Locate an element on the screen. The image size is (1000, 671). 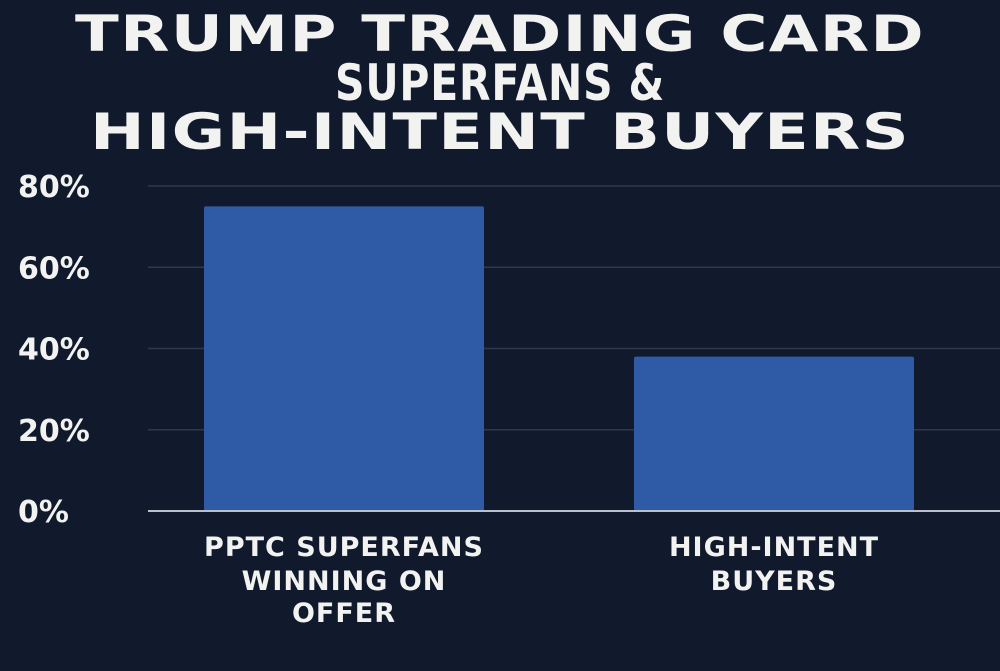
y-tick-label-0: 0% is located at coordinates (43, 512).